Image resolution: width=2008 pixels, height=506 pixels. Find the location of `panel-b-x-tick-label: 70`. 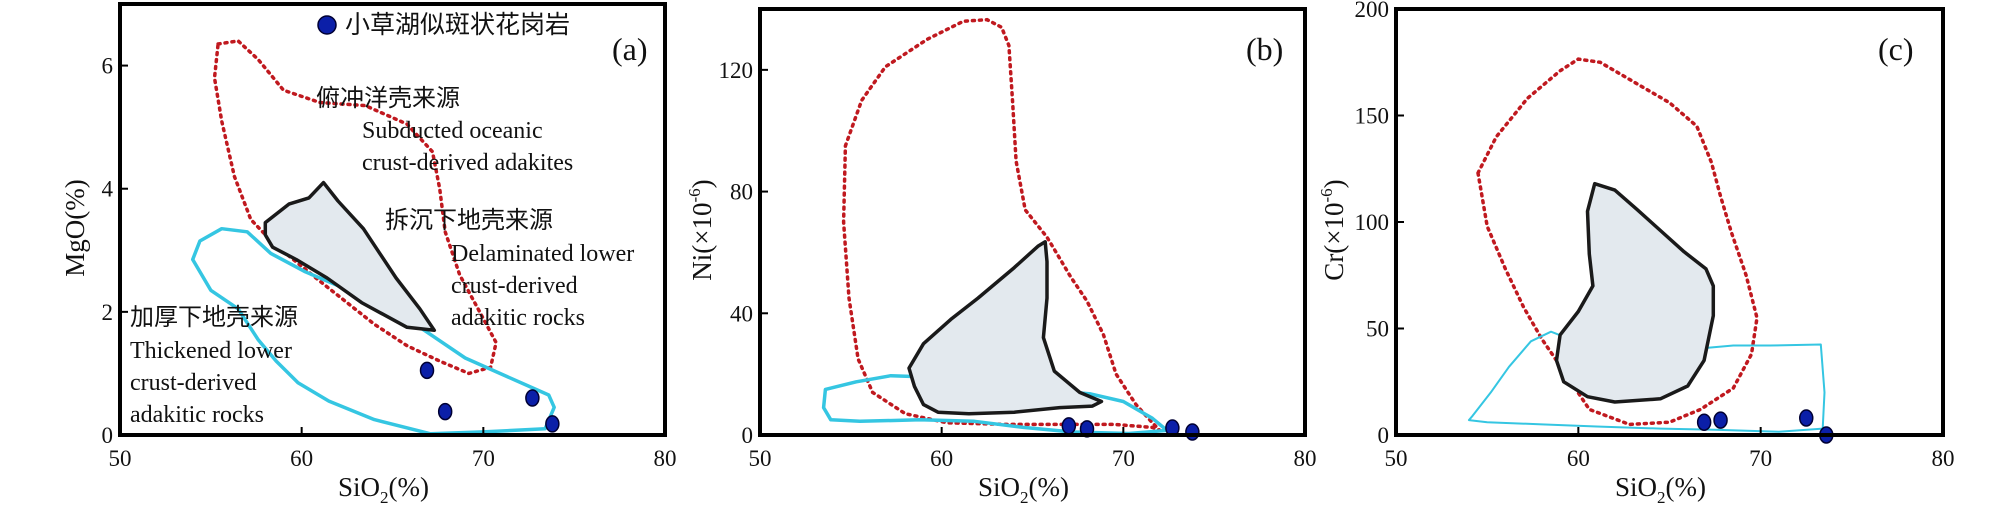

panel-b-x-tick-label: 70 is located at coordinates (1123, 458).